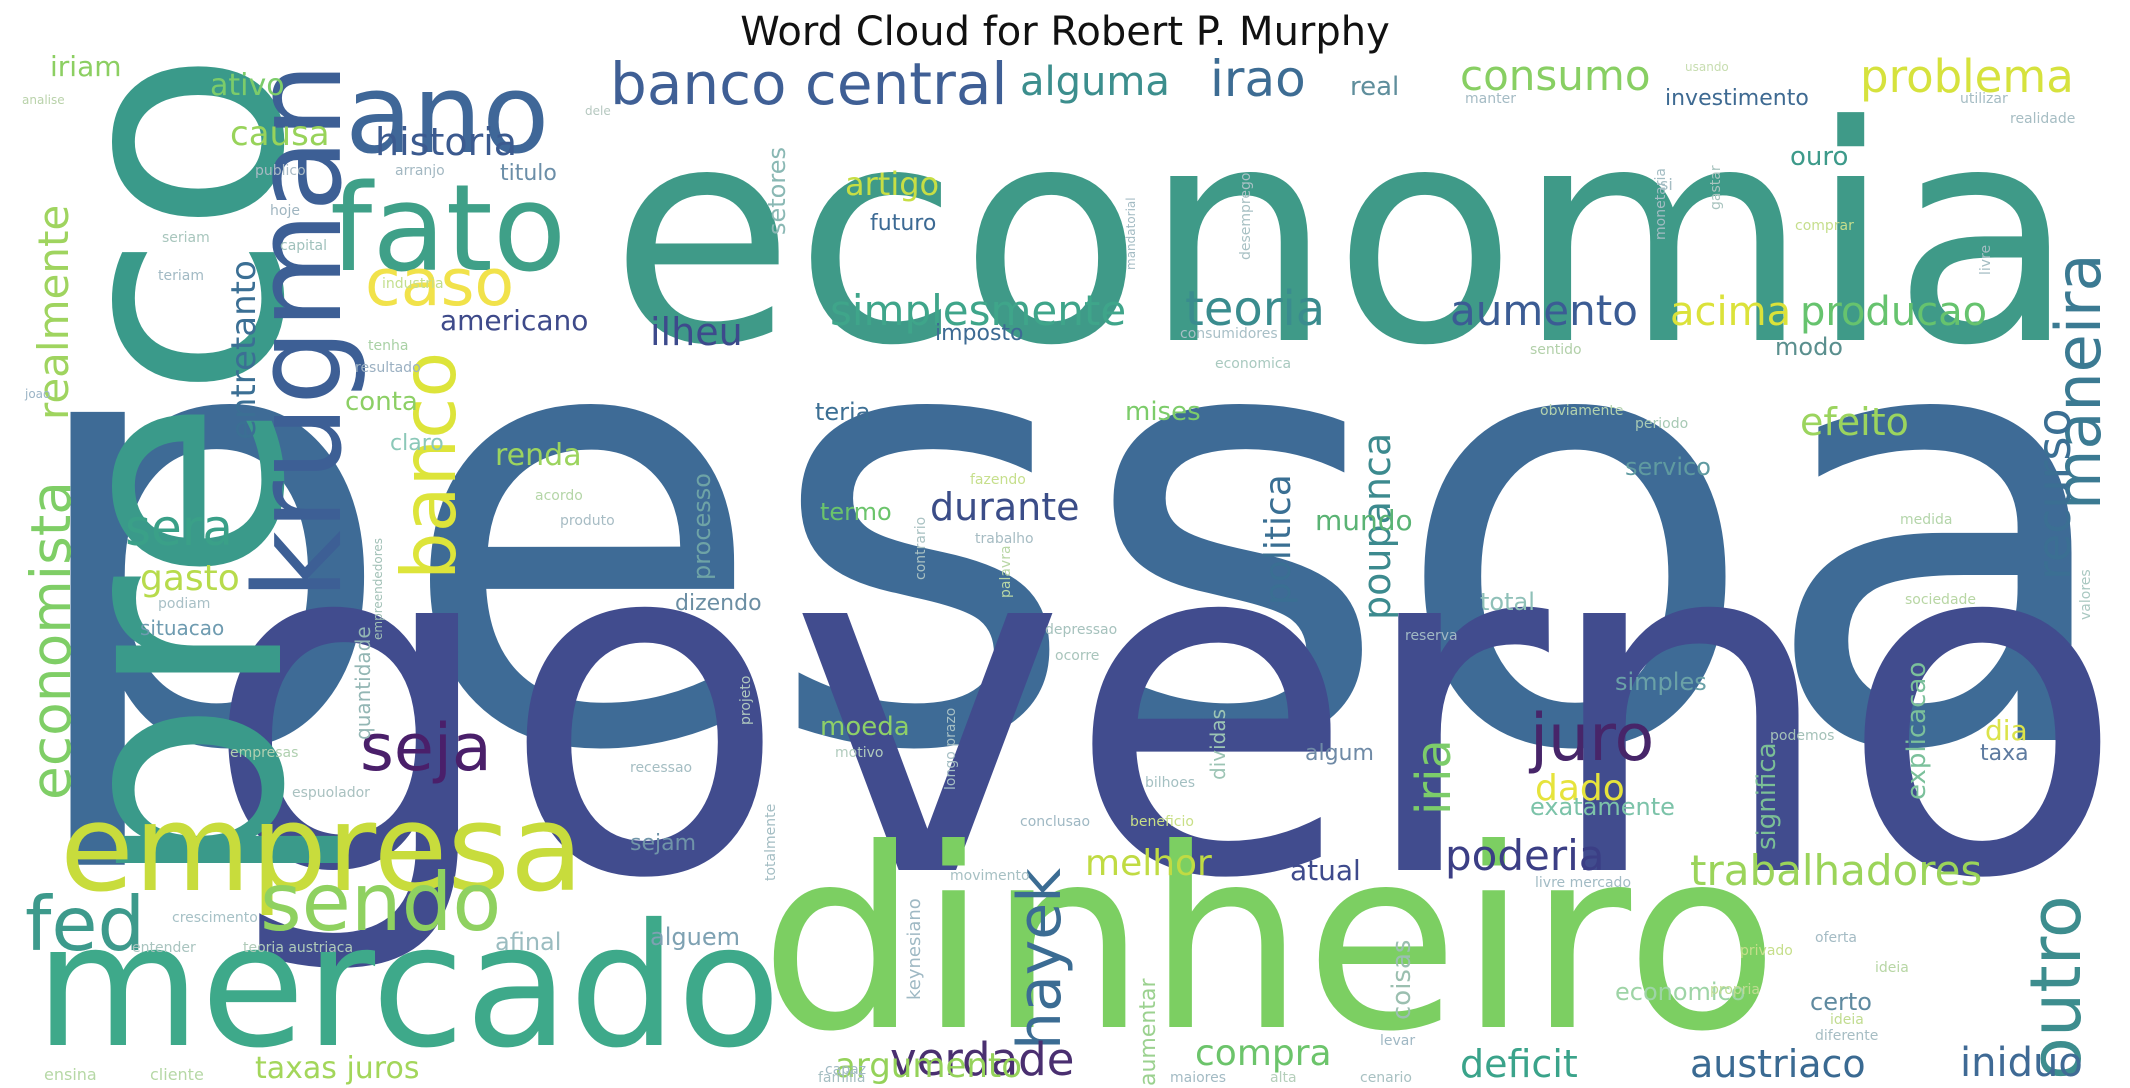  I want to click on word-poderia: poderia, so click(1525, 855).